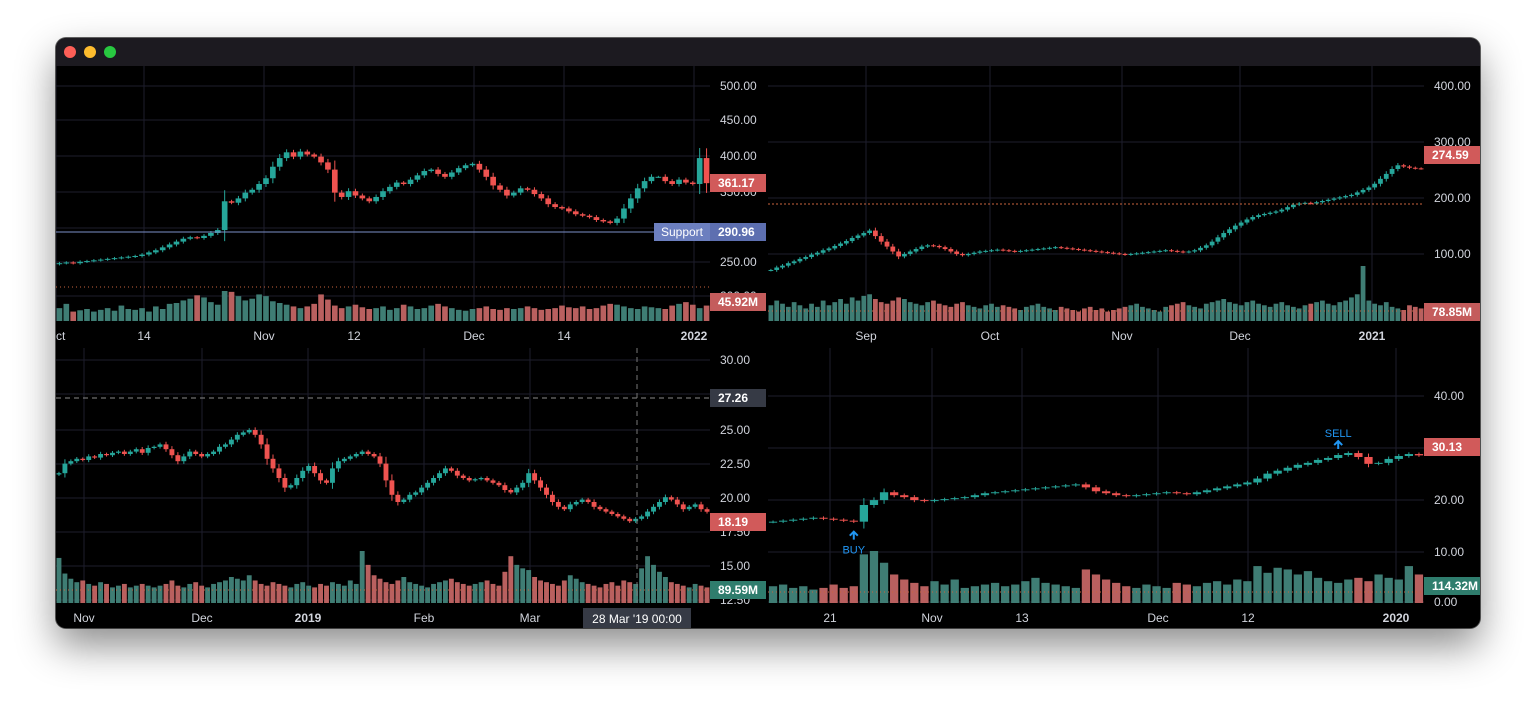 Image resolution: width=1536 pixels, height=704 pixels. I want to click on x-tick-label: Sep, so click(866, 336).